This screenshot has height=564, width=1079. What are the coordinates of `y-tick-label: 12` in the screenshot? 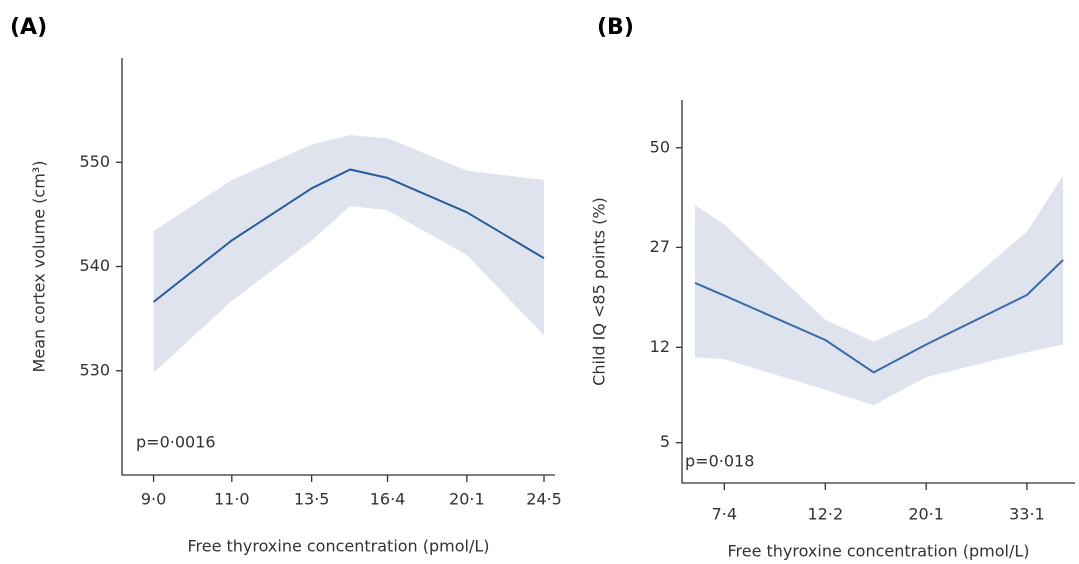 It's located at (660, 346).